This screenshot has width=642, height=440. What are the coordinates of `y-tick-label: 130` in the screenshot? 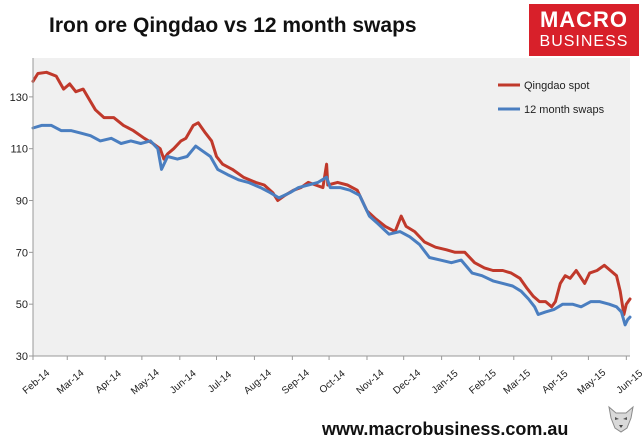 It's located at (19, 98).